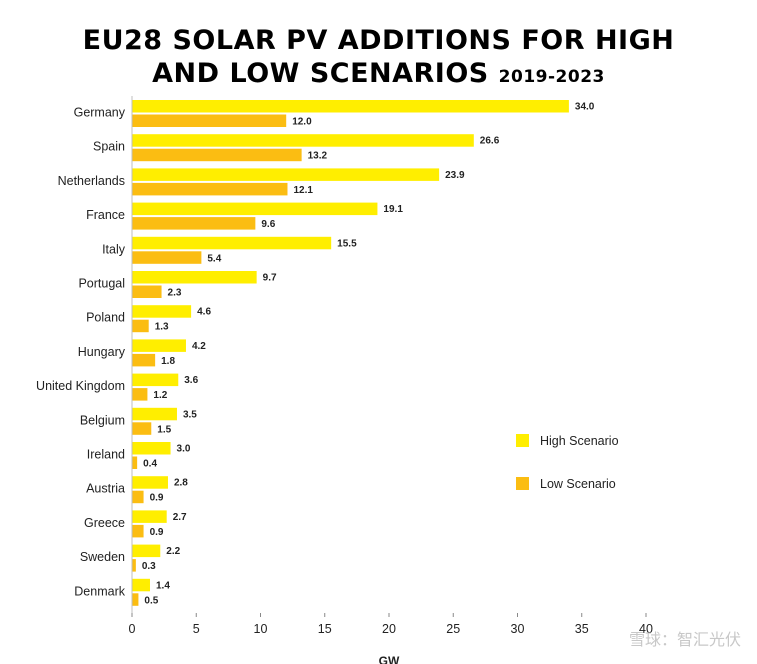  Describe the element at coordinates (320, 73) in the screenshot. I see `chart-title-line2-text: AND LOW SCENARIOS` at that location.